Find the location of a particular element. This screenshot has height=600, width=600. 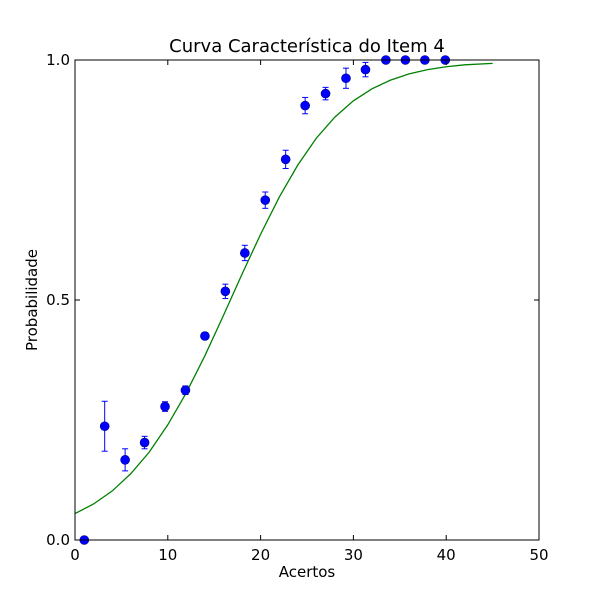

y-tick-label: 0.5 is located at coordinates (58, 300).